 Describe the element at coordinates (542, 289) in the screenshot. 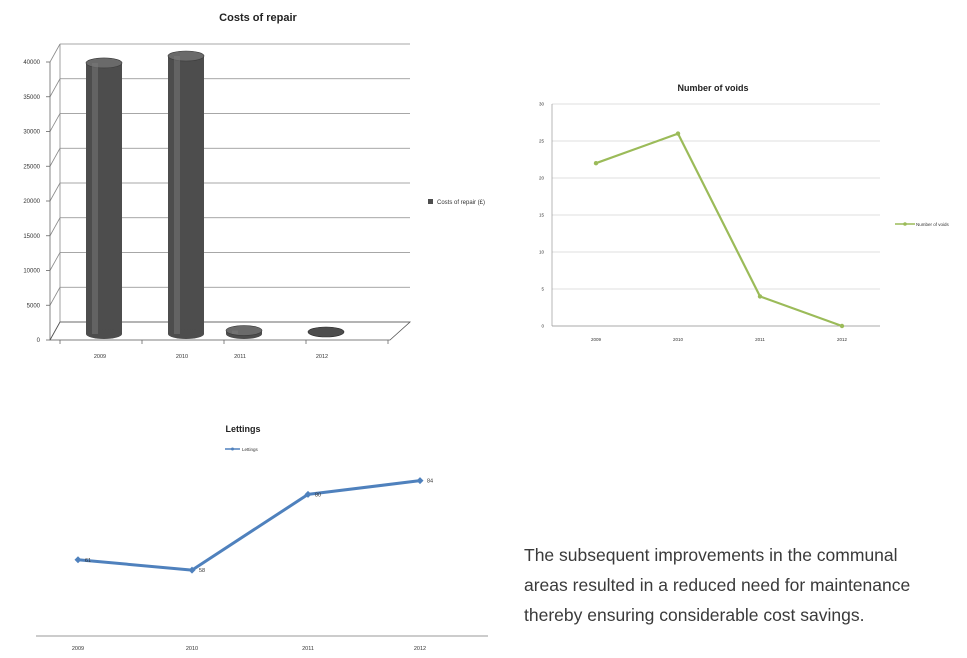

I see `y-tick-label: 5` at that location.